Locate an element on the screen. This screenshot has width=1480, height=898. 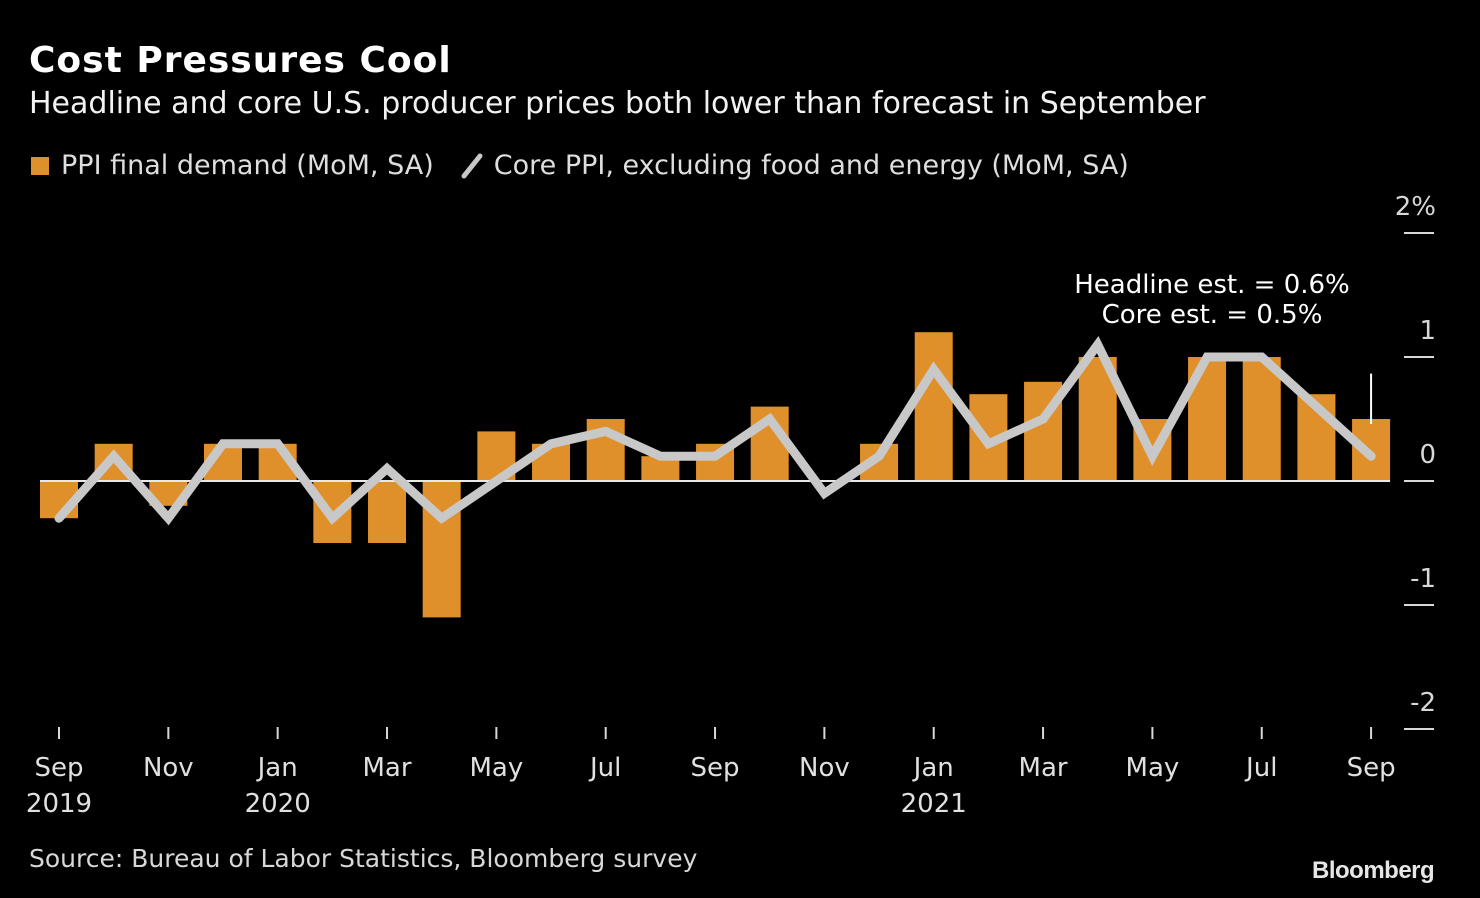
x-tick-year-label: 2020 is located at coordinates (278, 804).